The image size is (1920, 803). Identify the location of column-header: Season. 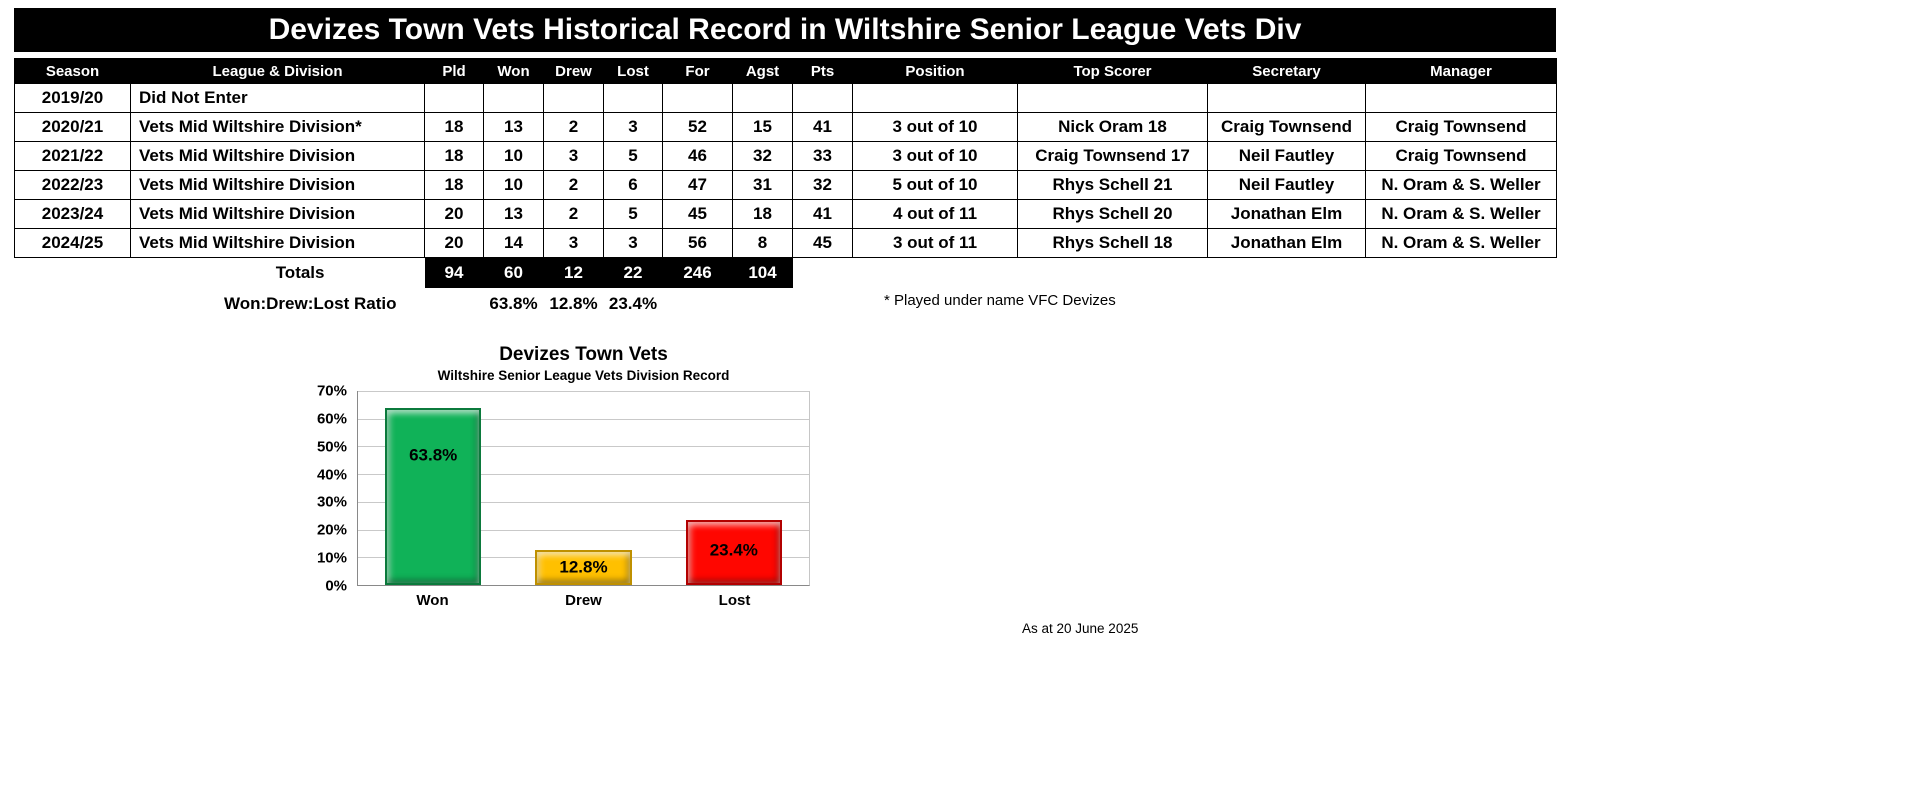
(72, 71).